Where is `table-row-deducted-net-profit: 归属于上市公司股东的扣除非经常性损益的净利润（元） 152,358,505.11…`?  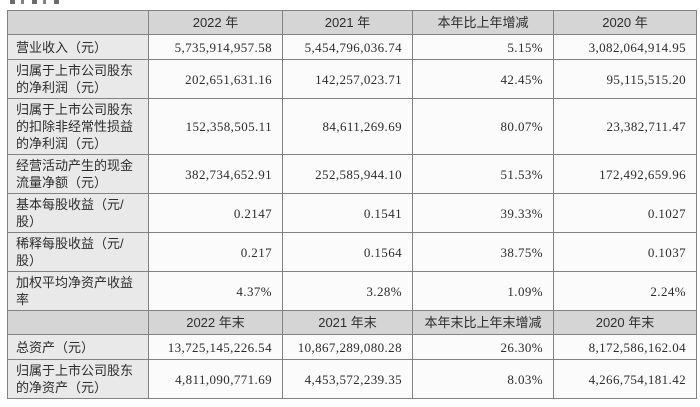
table-row-deducted-net-profit: 归属于上市公司股东的扣除非经常性损益的净利润（元） 152,358,505.11… is located at coordinates (352, 126).